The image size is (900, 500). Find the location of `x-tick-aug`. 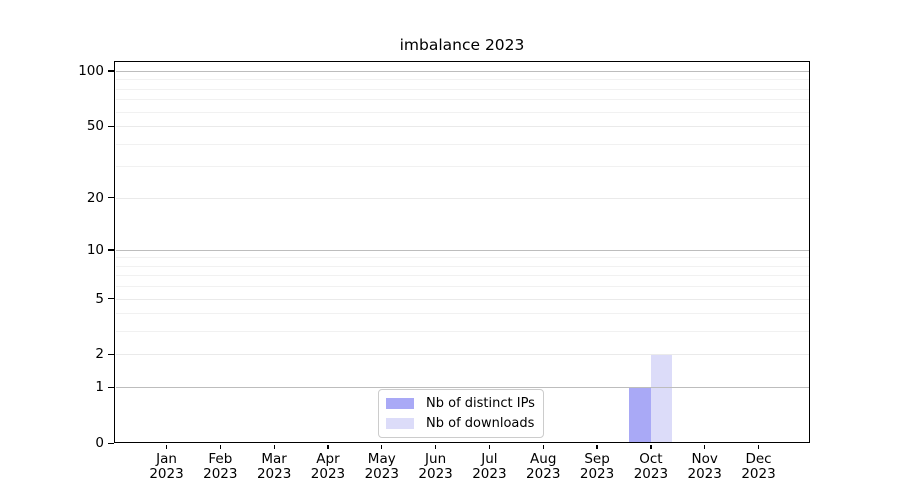

x-tick-aug is located at coordinates (543, 446).